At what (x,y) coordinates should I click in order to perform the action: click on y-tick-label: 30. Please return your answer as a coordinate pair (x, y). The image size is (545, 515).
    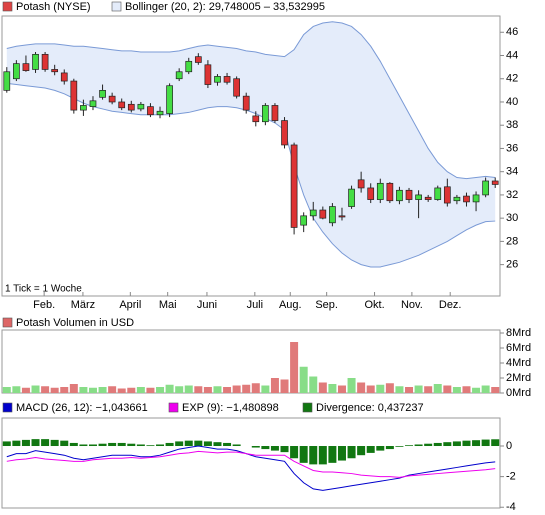
    Looking at the image, I should click on (512, 218).